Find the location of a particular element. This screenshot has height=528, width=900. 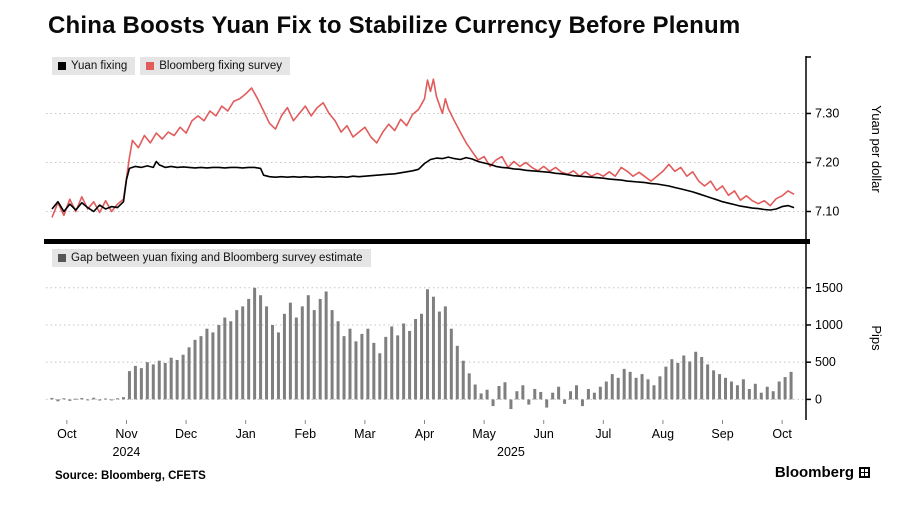

legend-item-yuan-fixing: Yuan fixing is located at coordinates (94, 66).